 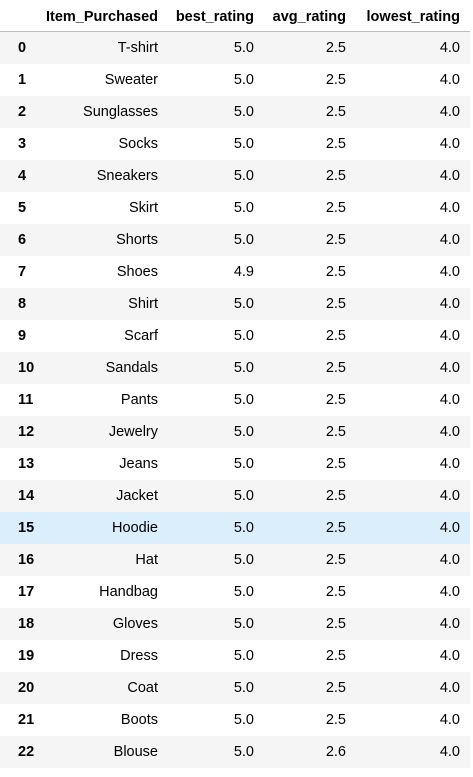 What do you see at coordinates (138, 463) in the screenshot?
I see `item-purchased-cell: Jeans` at bounding box center [138, 463].